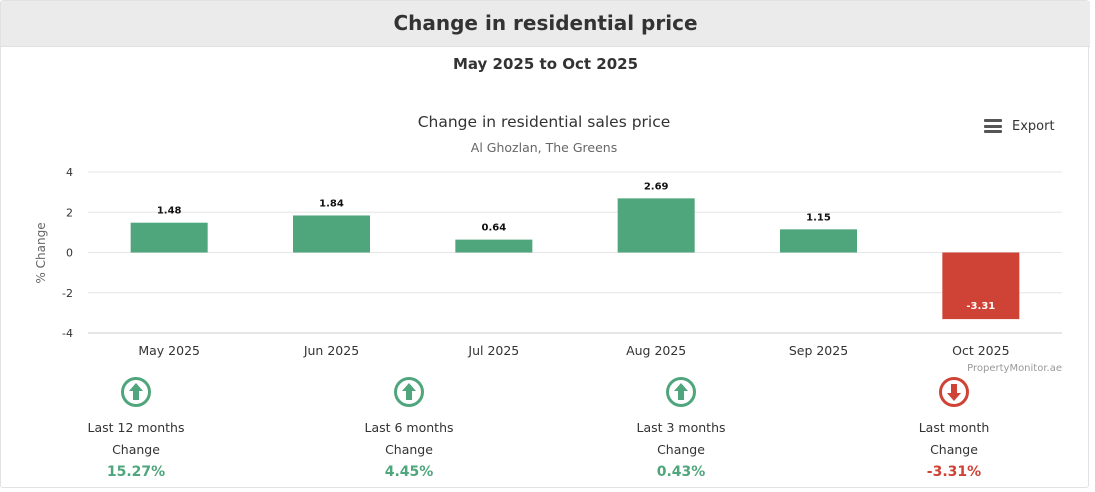 This screenshot has width=1095, height=492. What do you see at coordinates (69, 253) in the screenshot?
I see `y-tick-label: 0` at bounding box center [69, 253].